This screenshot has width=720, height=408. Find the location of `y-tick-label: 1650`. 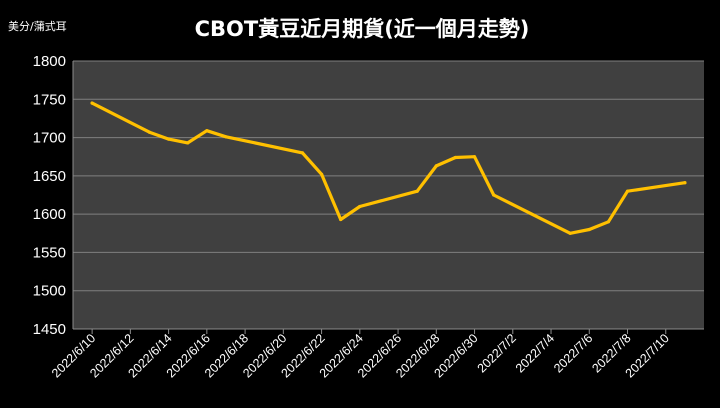

y-tick-label: 1650 is located at coordinates (49, 176).